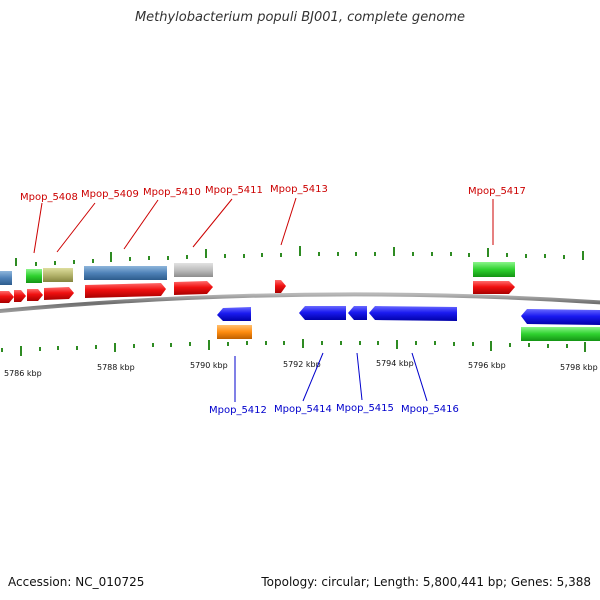 This screenshot has height=600, width=600. Describe the element at coordinates (487, 365) in the screenshot. I see `scale-label: 5796 kbp` at that location.